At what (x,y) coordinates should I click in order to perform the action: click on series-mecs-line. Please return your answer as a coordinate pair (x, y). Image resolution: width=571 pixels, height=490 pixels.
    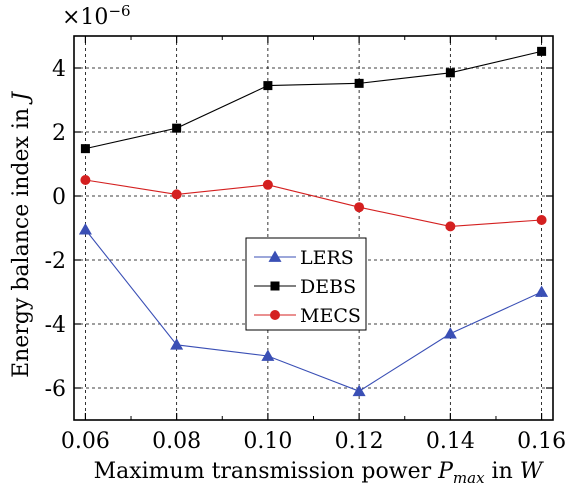
    Looking at the image, I should click on (313, 203).